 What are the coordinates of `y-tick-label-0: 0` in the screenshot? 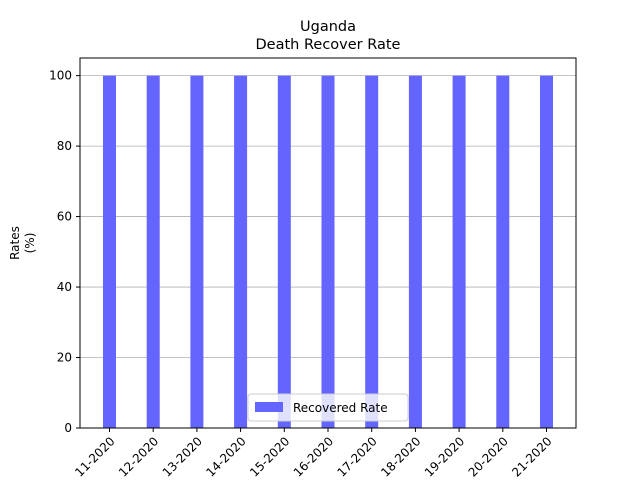 It's located at (68, 428).